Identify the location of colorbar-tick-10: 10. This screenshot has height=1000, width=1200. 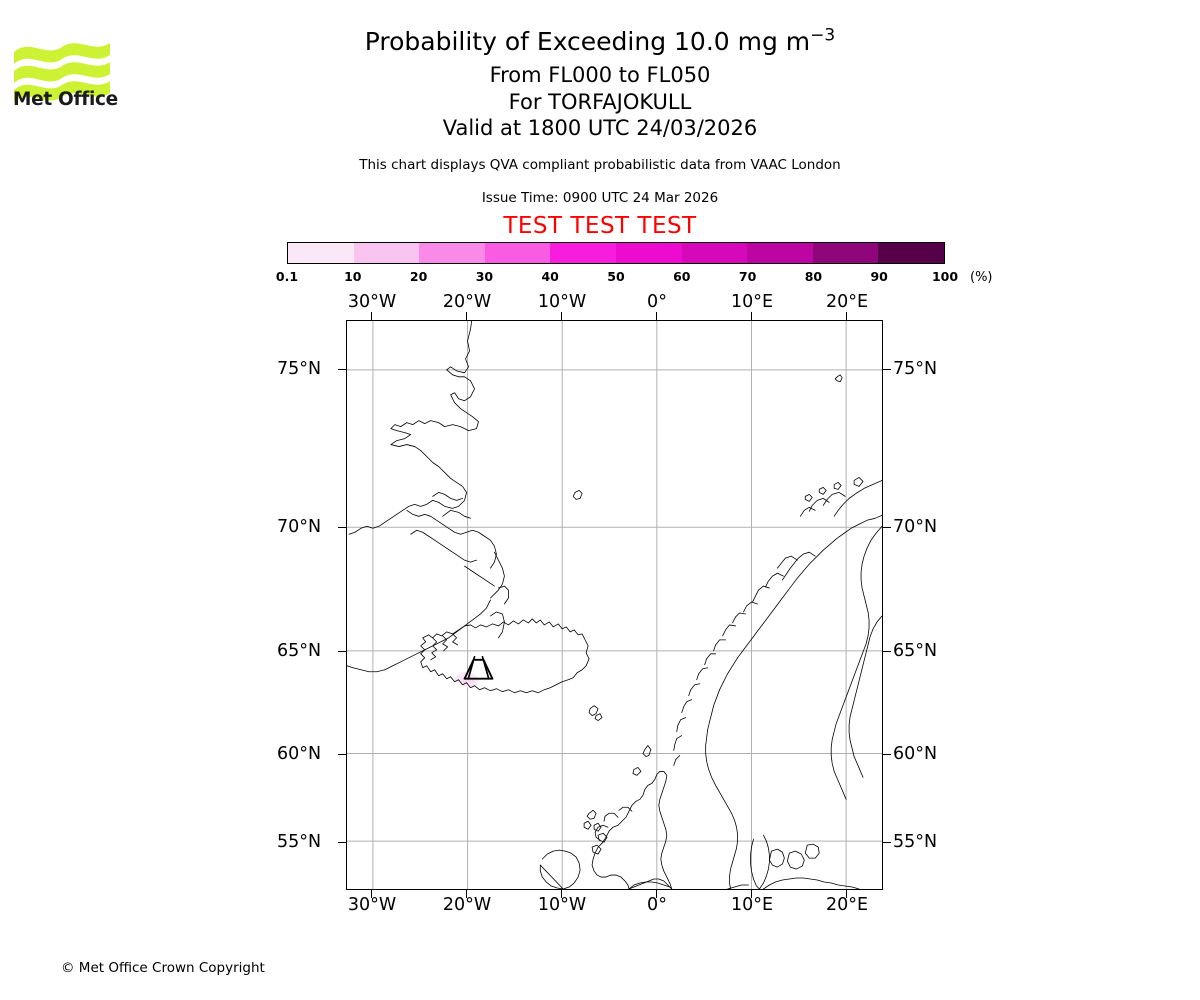
(353, 276).